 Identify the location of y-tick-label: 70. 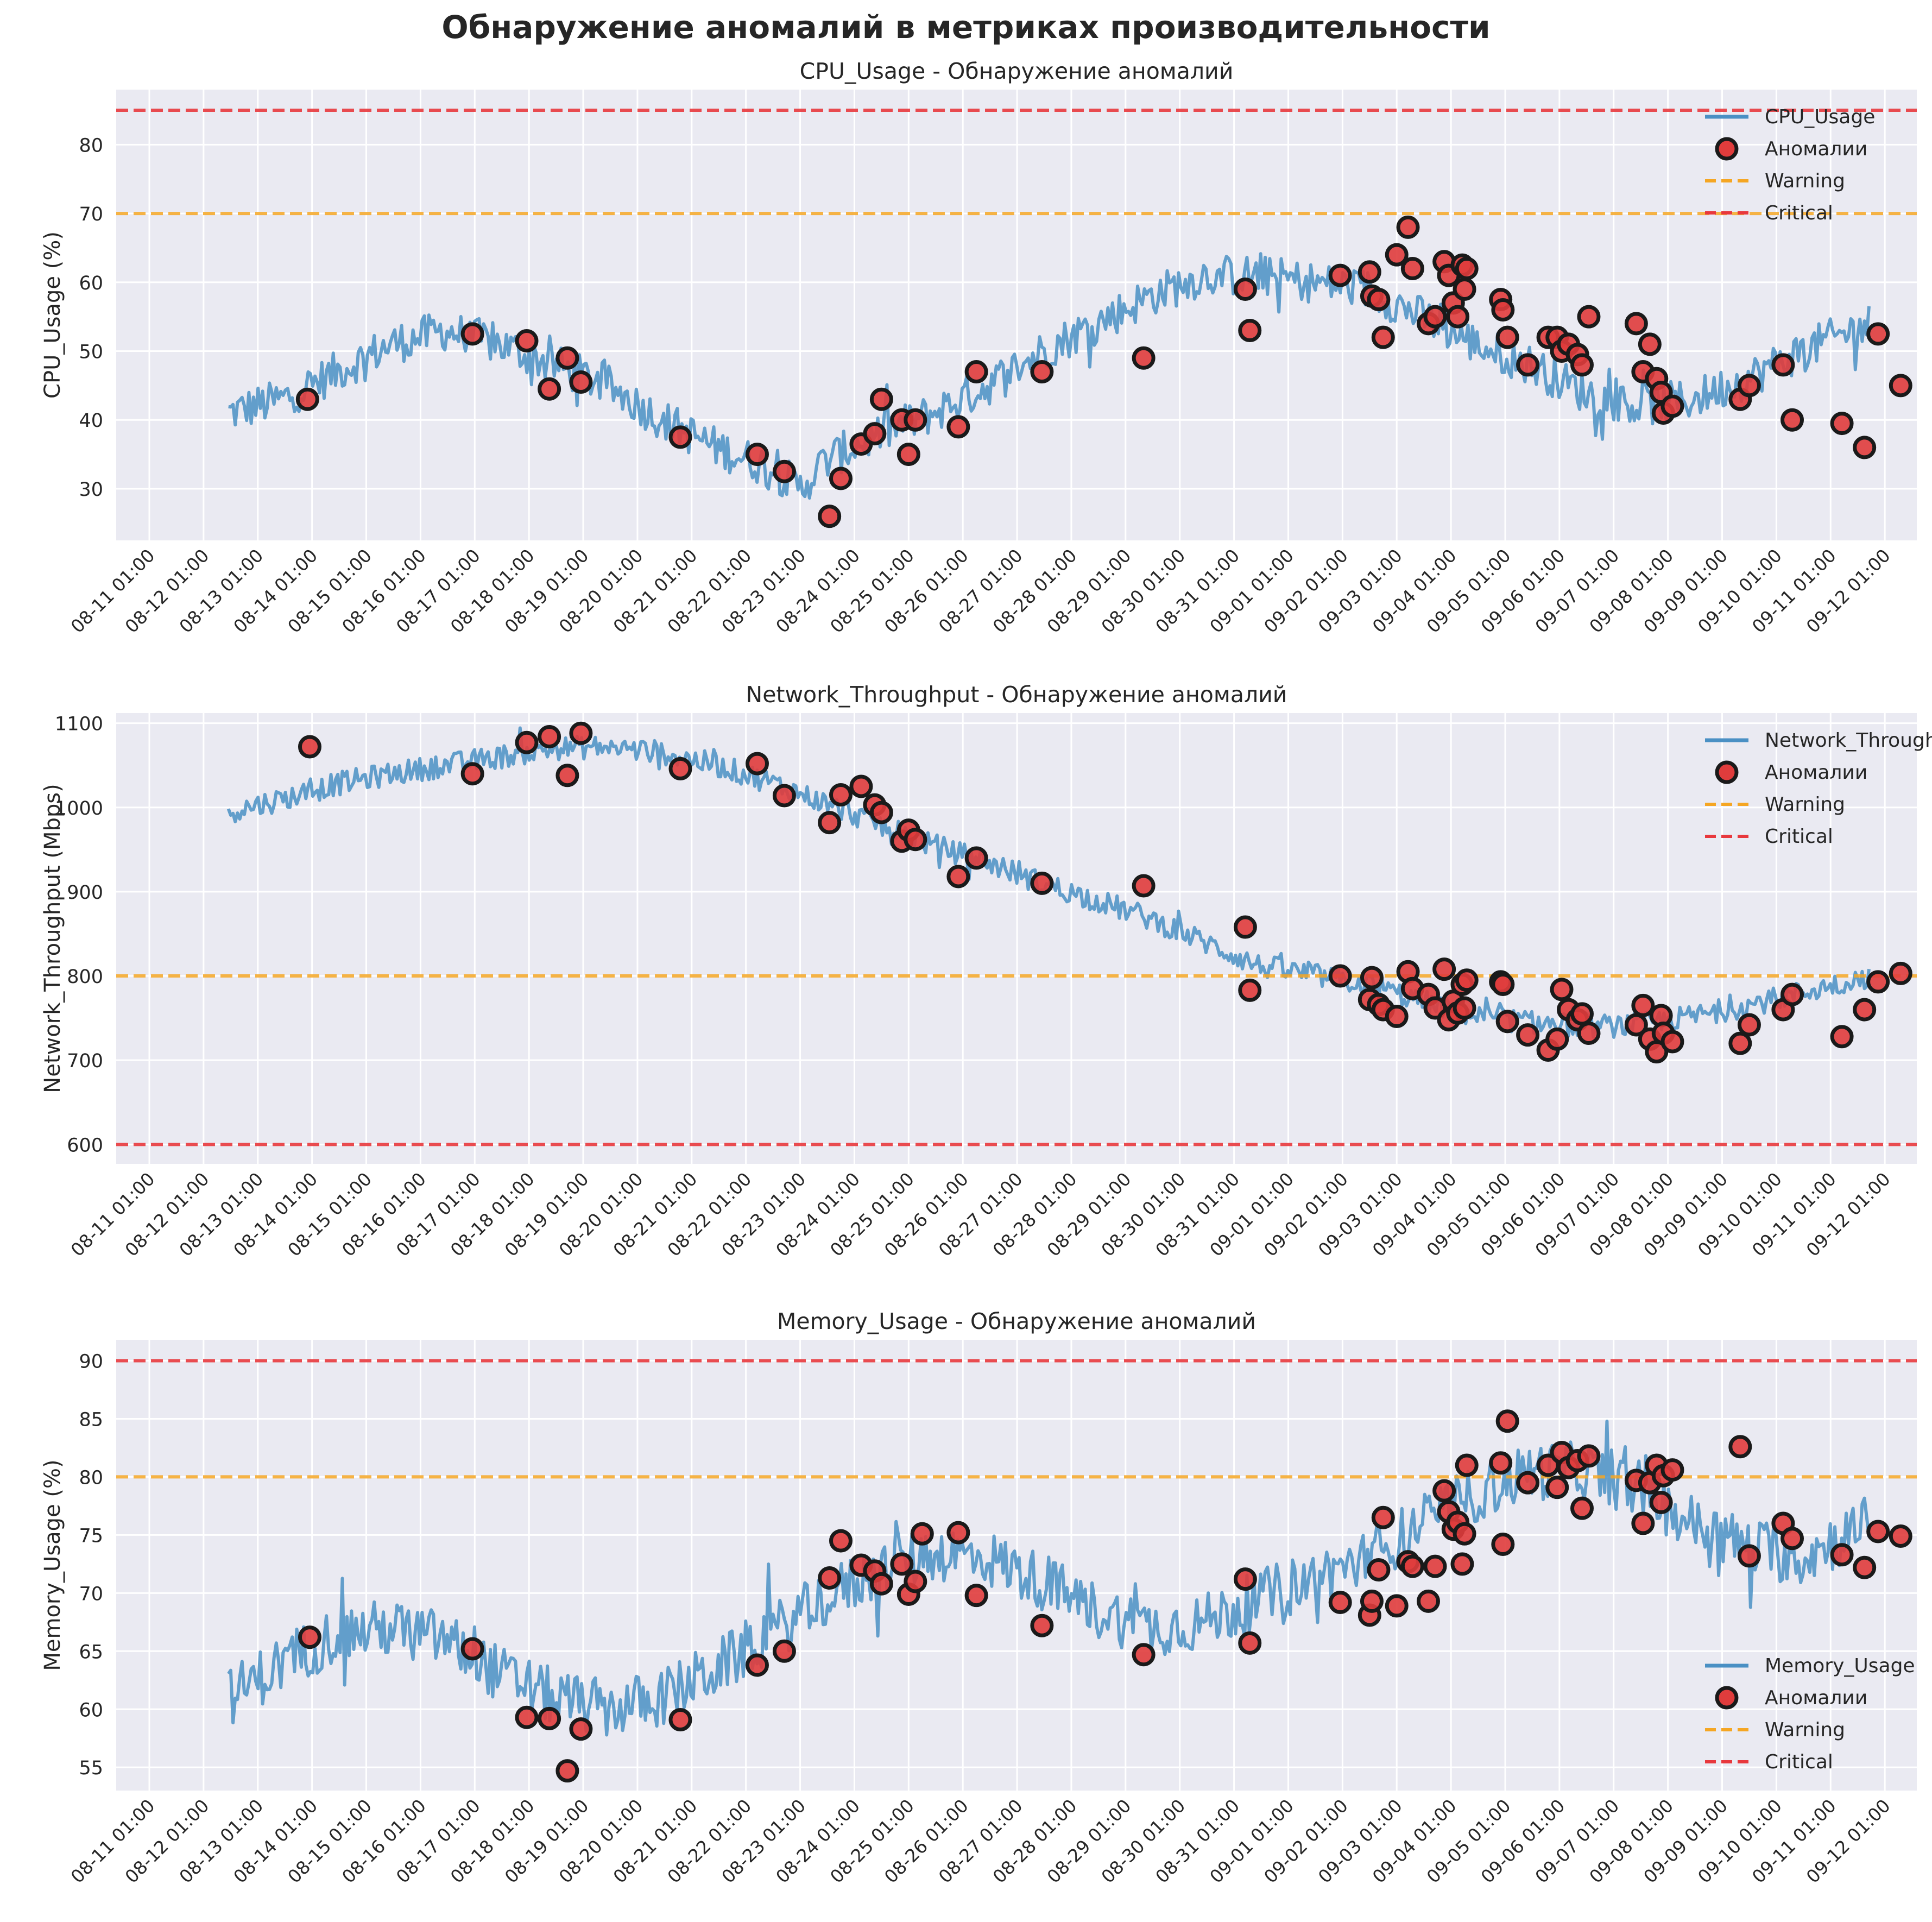
(91, 214).